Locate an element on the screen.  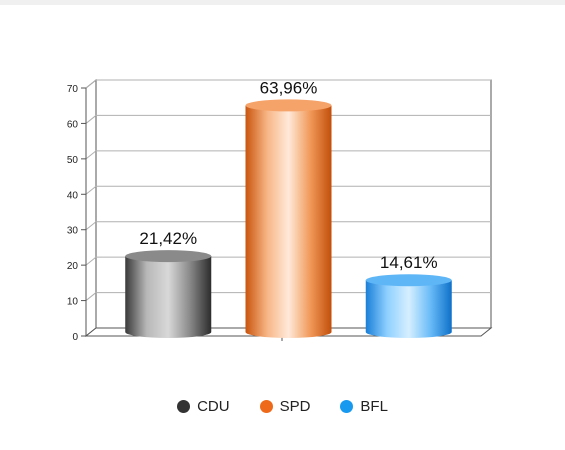
data-label-cdu: 21,42% is located at coordinates (168, 238).